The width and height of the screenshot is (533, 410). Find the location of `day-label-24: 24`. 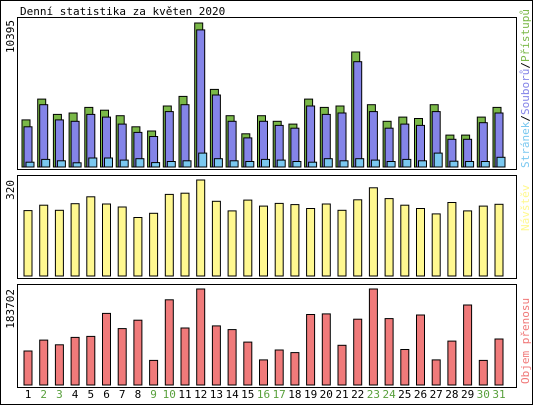

day-label-24: 24 is located at coordinates (389, 394).